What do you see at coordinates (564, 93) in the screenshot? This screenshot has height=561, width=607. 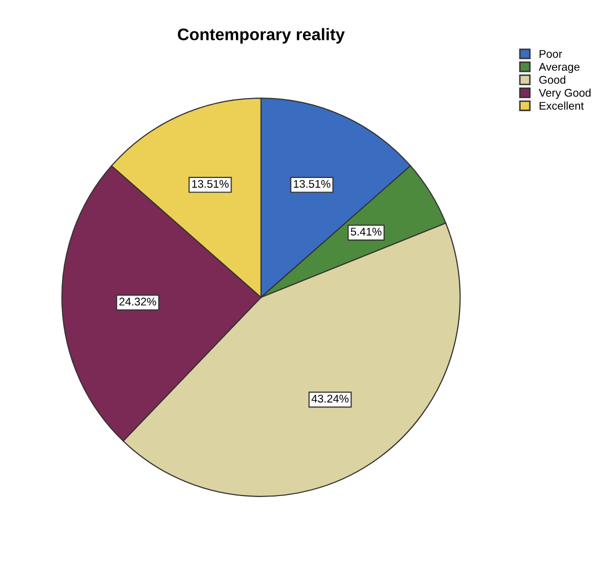 I see `legend-label: Very Good` at bounding box center [564, 93].